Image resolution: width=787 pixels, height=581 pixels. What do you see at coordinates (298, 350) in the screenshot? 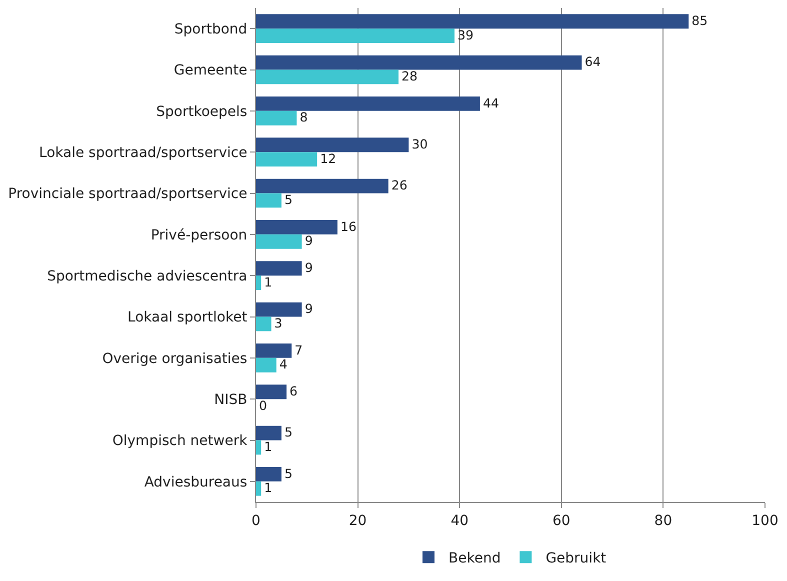
I see `data-label: 7` at bounding box center [298, 350].